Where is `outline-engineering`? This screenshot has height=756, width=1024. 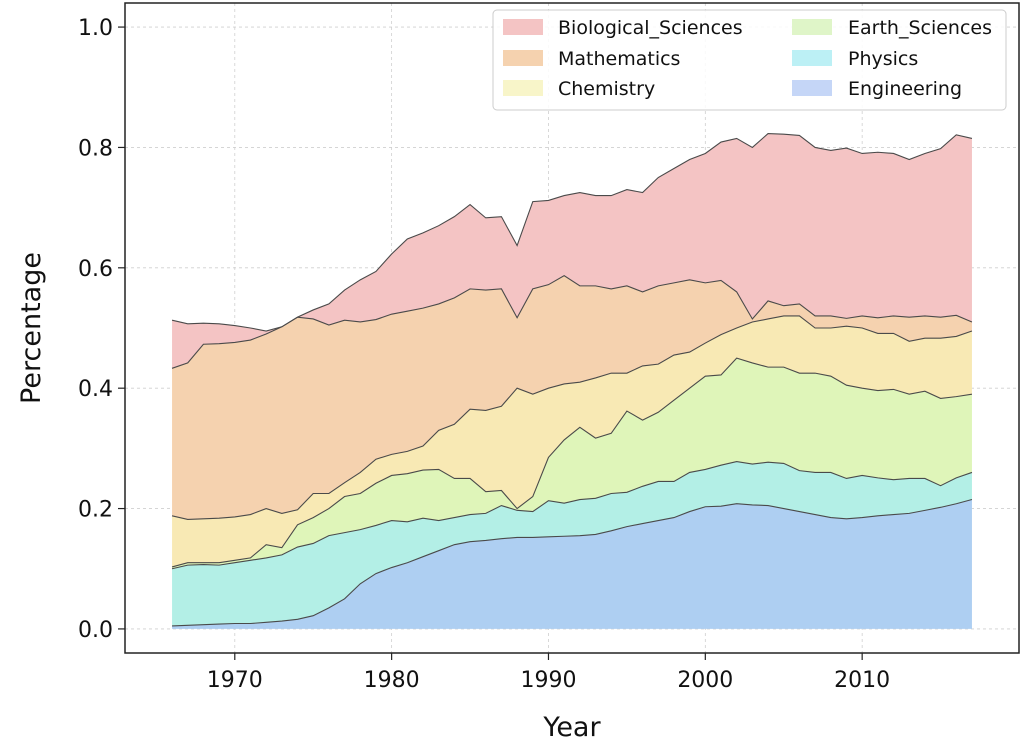
outline-engineering is located at coordinates (572, 562).